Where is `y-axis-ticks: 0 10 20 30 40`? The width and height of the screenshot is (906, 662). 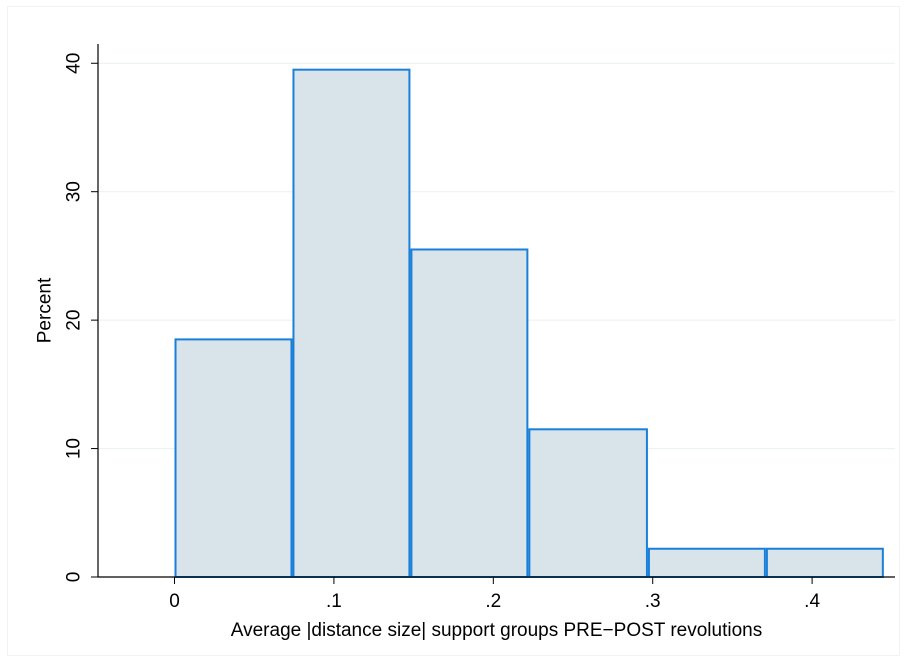
y-axis-ticks: 0 10 20 30 40 is located at coordinates (81, 318).